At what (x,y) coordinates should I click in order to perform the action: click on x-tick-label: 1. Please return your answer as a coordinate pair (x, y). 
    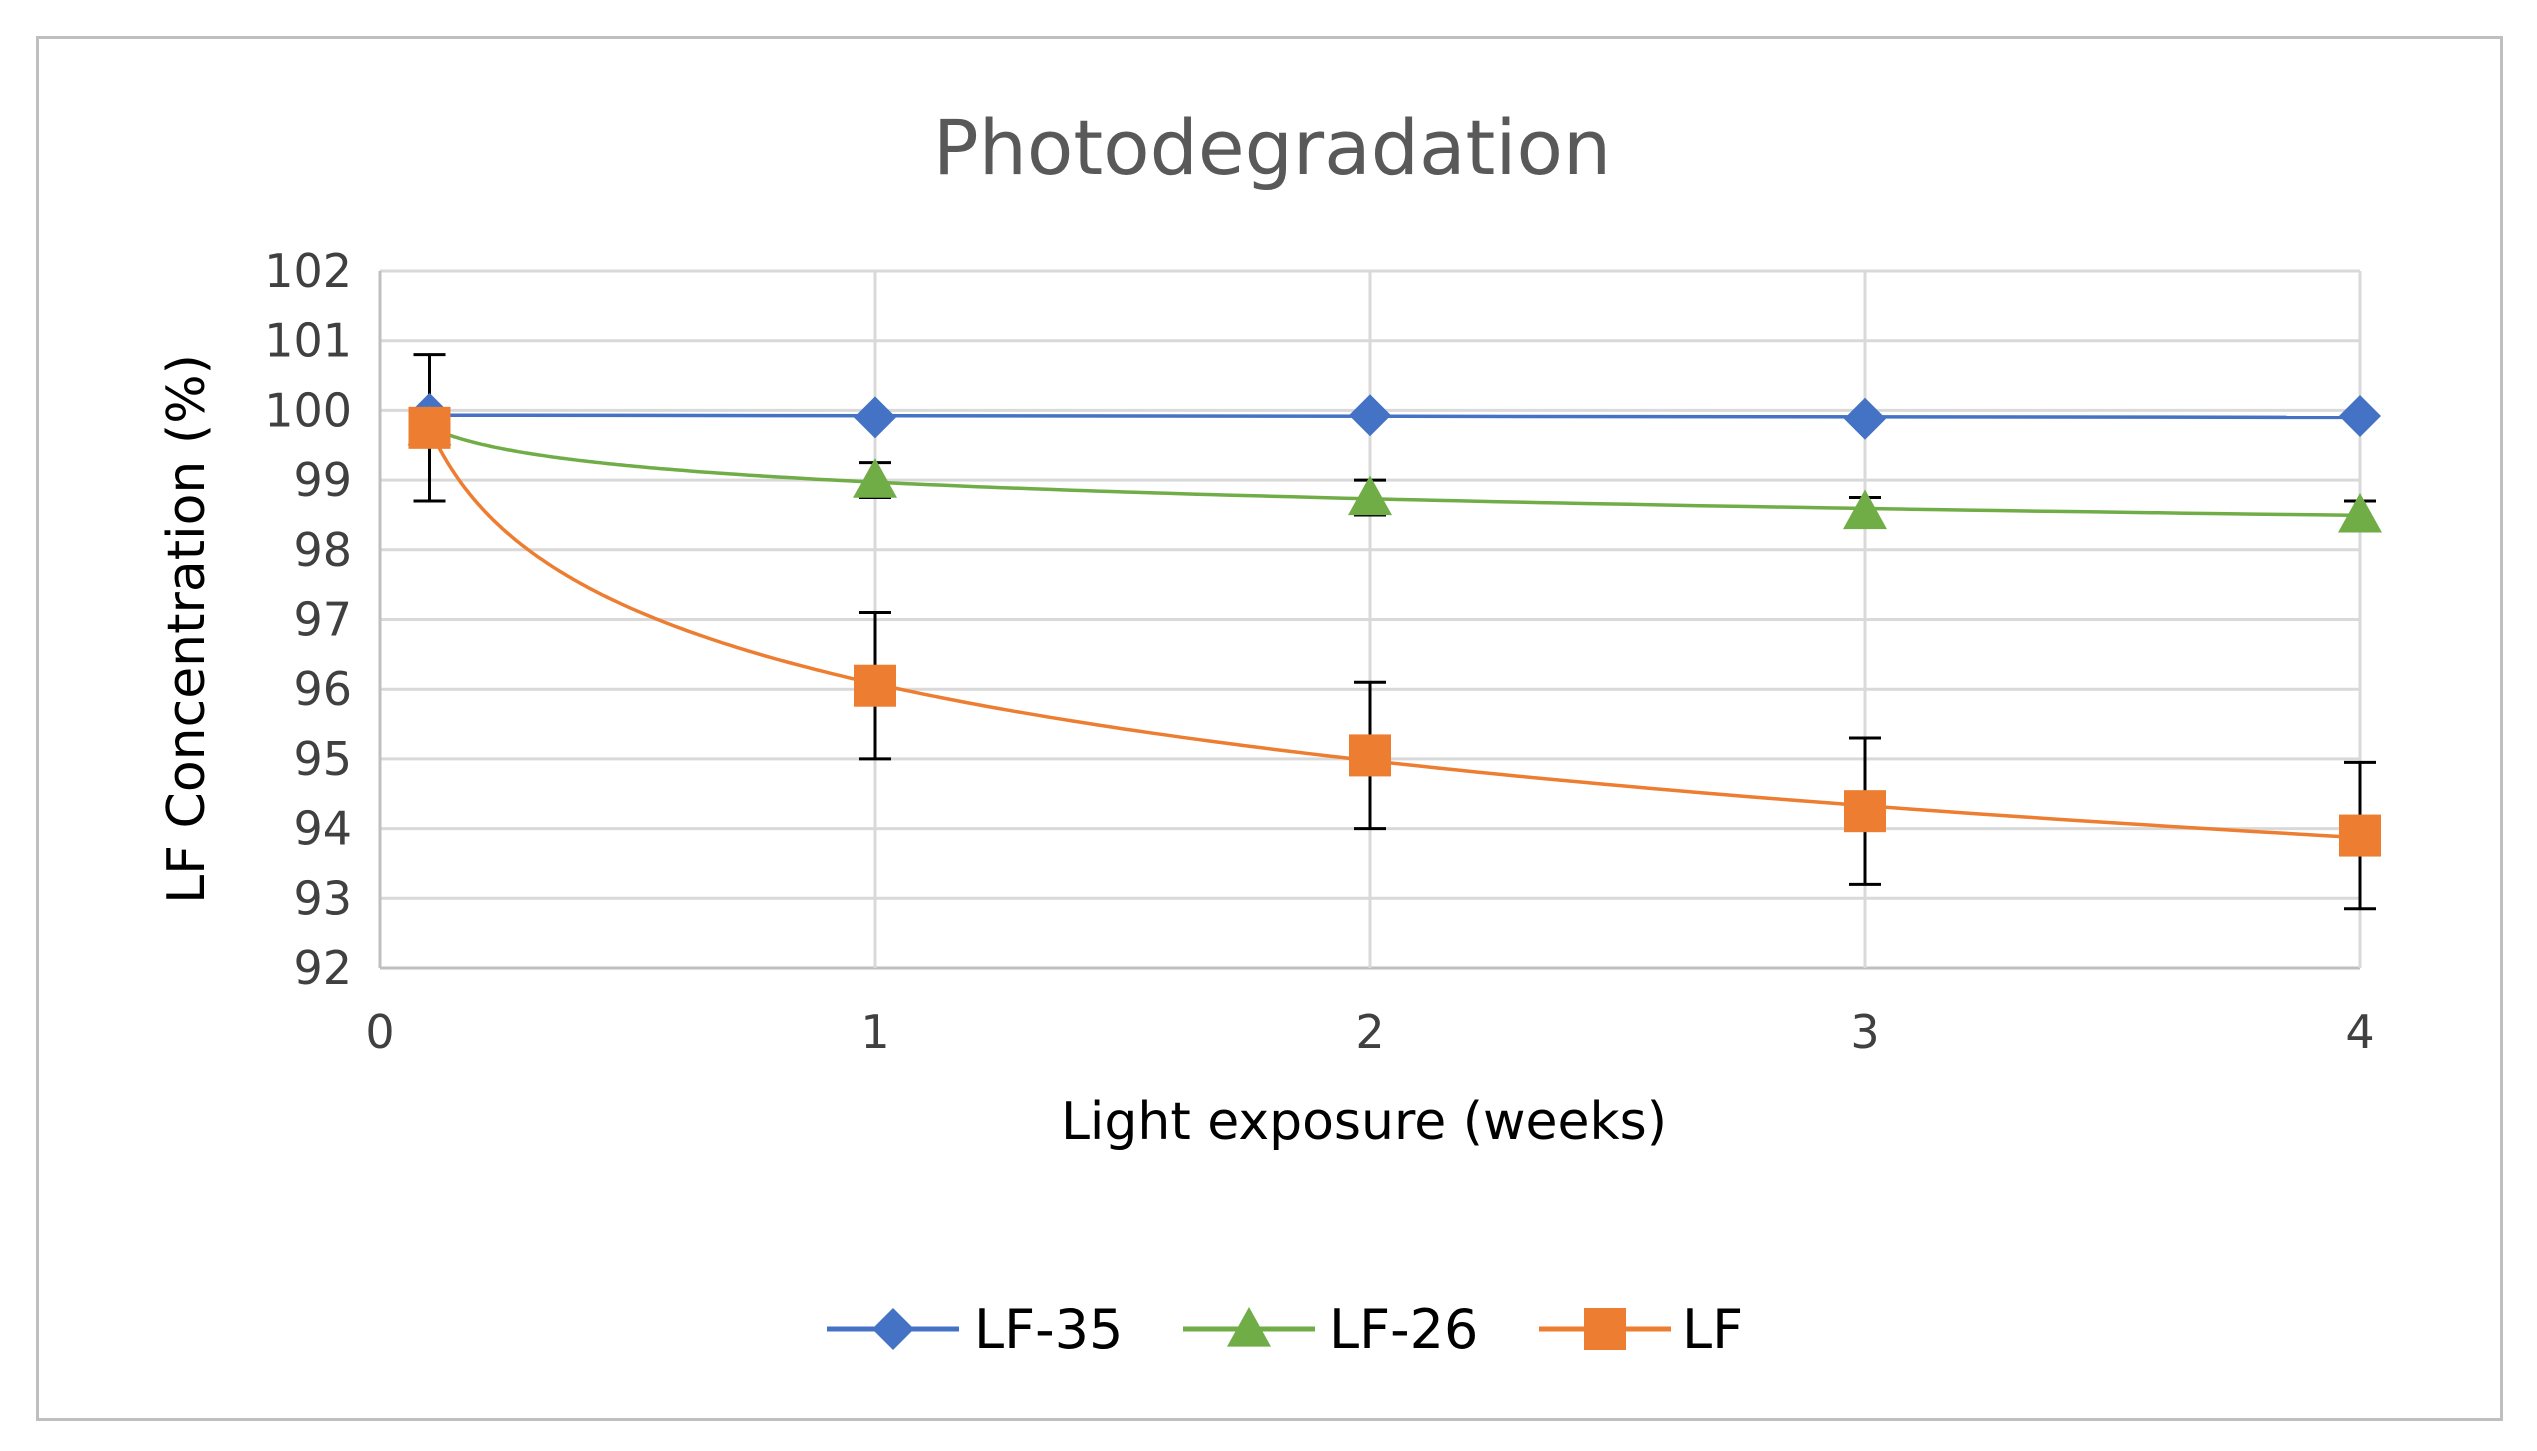
    Looking at the image, I should click on (874, 1032).